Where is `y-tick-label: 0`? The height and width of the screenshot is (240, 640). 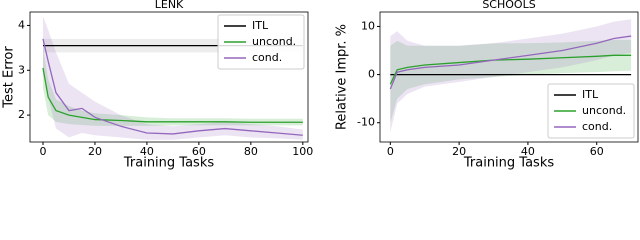
y-tick-label: 0 is located at coordinates (371, 74).